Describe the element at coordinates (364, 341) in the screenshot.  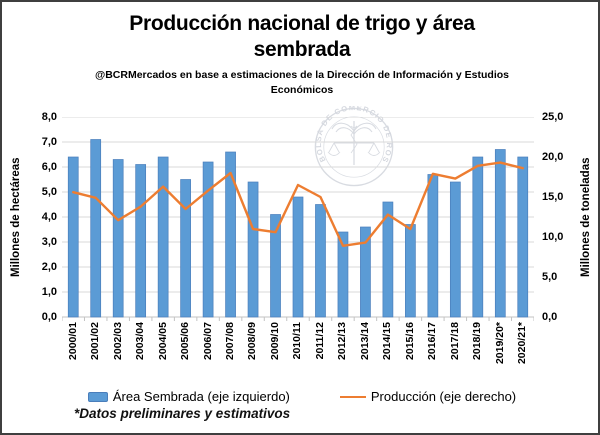
I see `x-axis-label: 2013/14` at that location.